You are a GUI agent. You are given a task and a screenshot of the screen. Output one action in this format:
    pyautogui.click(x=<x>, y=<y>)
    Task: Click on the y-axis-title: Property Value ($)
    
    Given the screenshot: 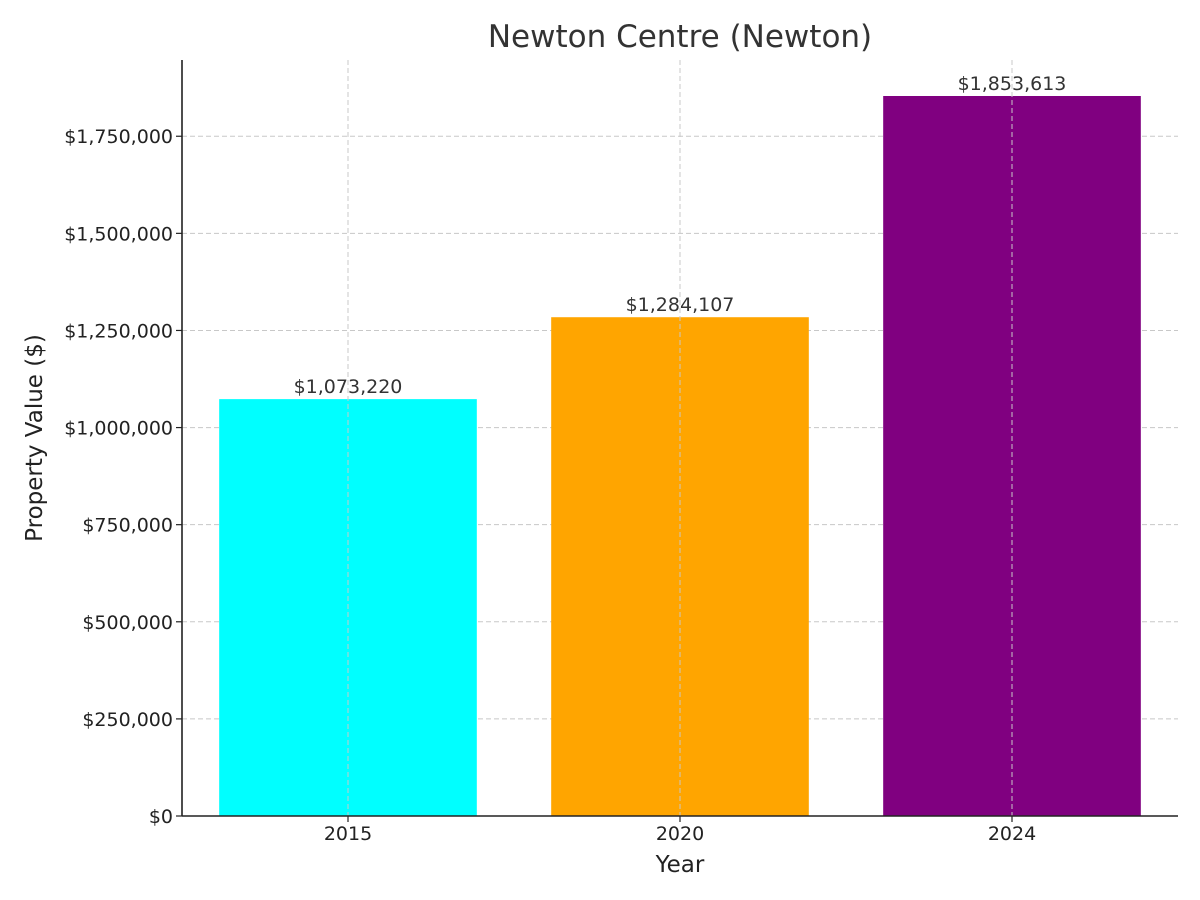 What is the action you would take?
    pyautogui.click(x=35, y=438)
    